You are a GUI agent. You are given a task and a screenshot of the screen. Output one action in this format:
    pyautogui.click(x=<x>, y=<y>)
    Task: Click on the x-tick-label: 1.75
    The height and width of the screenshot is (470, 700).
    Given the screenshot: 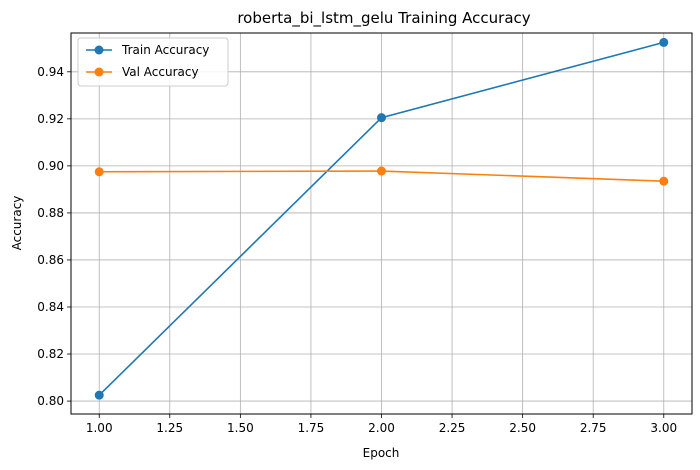 What is the action you would take?
    pyautogui.click(x=311, y=428)
    